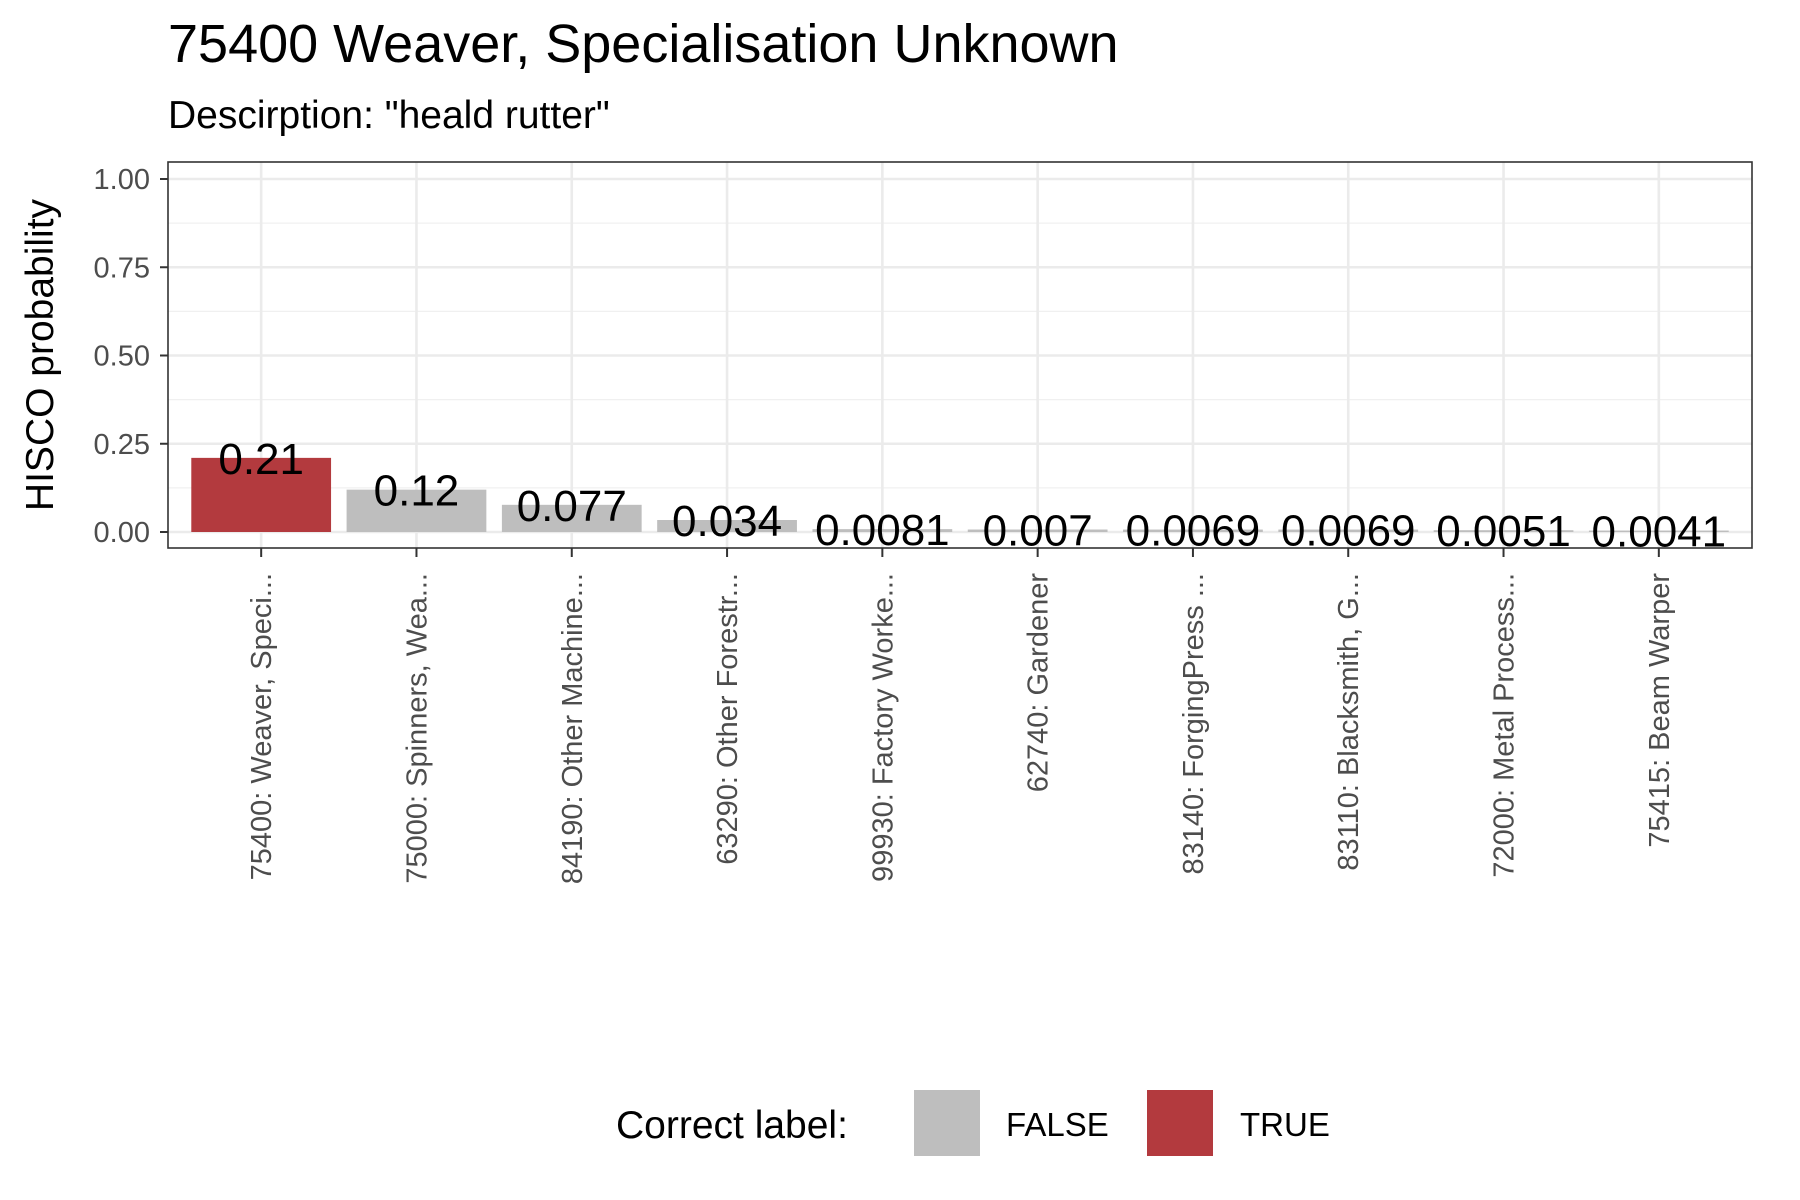 This screenshot has width=1800, height=1200. I want to click on data-label: 0.0081, so click(882, 530).